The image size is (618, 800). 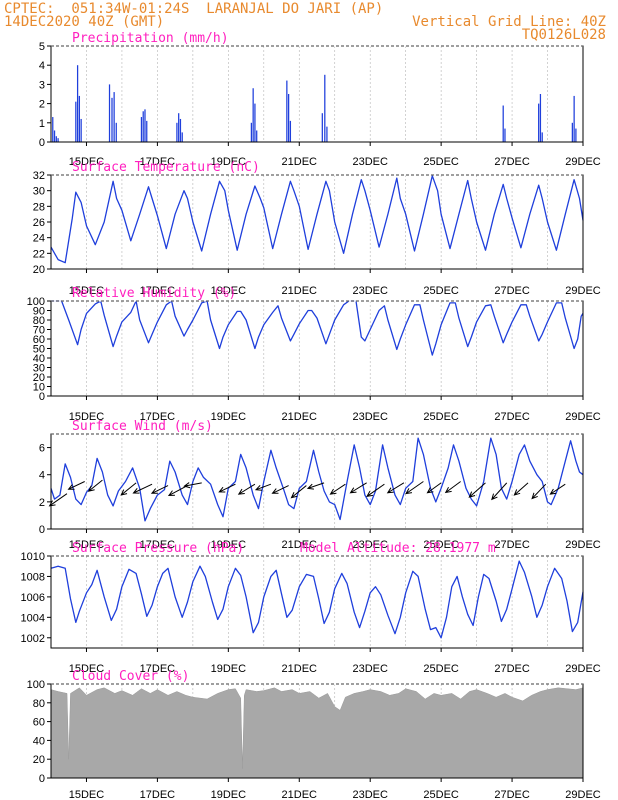 I want to click on y-tick-label: 4, so click(x=42, y=476).